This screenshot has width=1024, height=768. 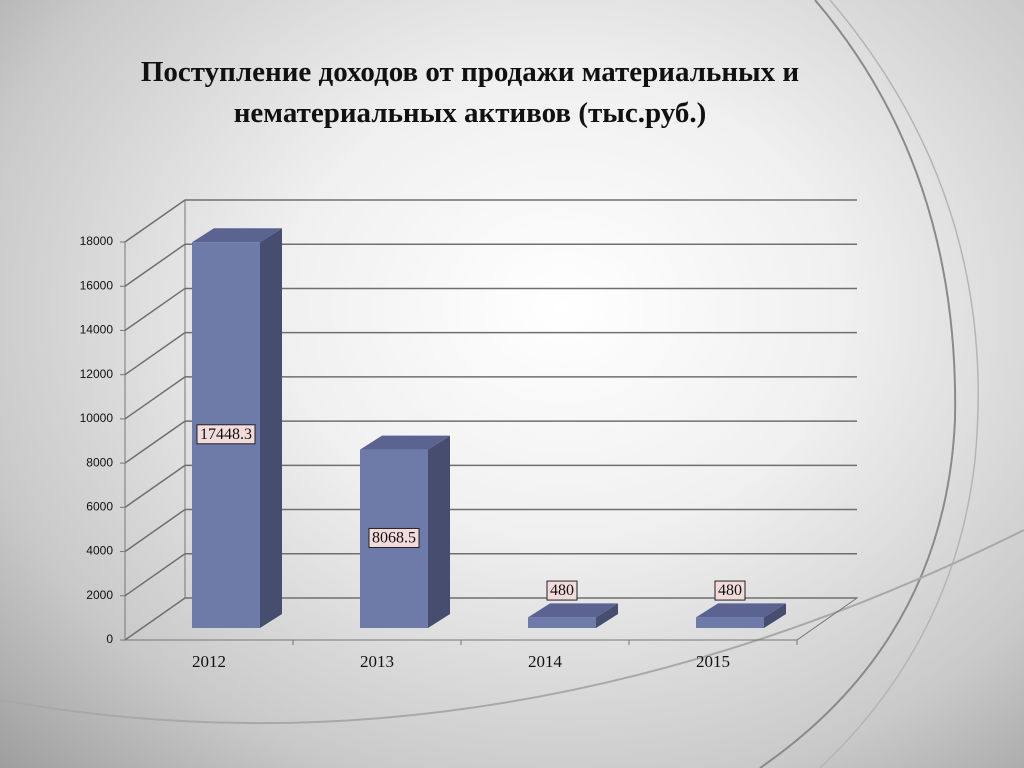 I want to click on y-tick-label: 18000, so click(x=97, y=241).